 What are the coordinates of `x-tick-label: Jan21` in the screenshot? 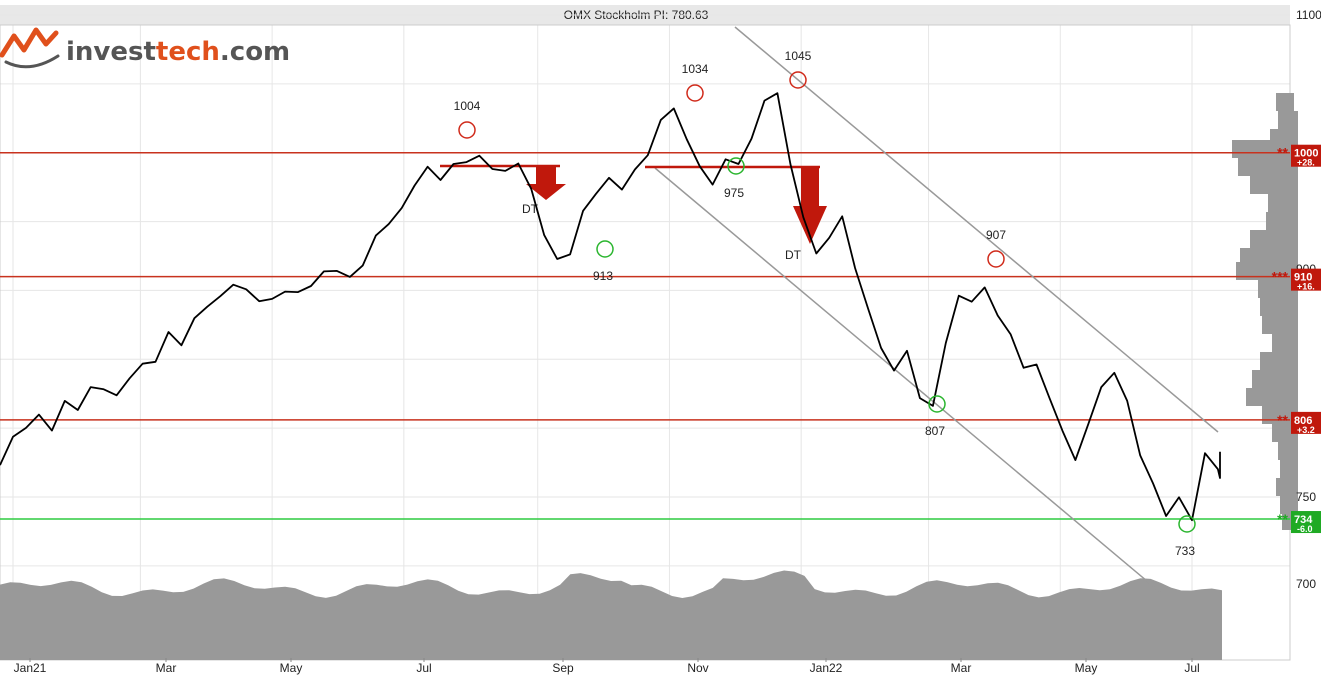 It's located at (30, 668).